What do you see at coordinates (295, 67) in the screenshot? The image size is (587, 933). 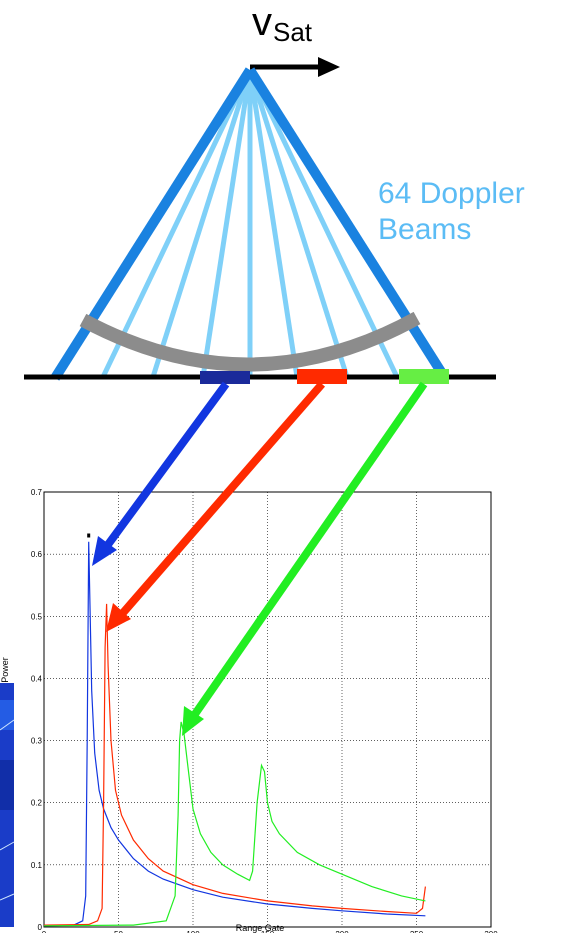 I see `velocity-arrow` at bounding box center [295, 67].